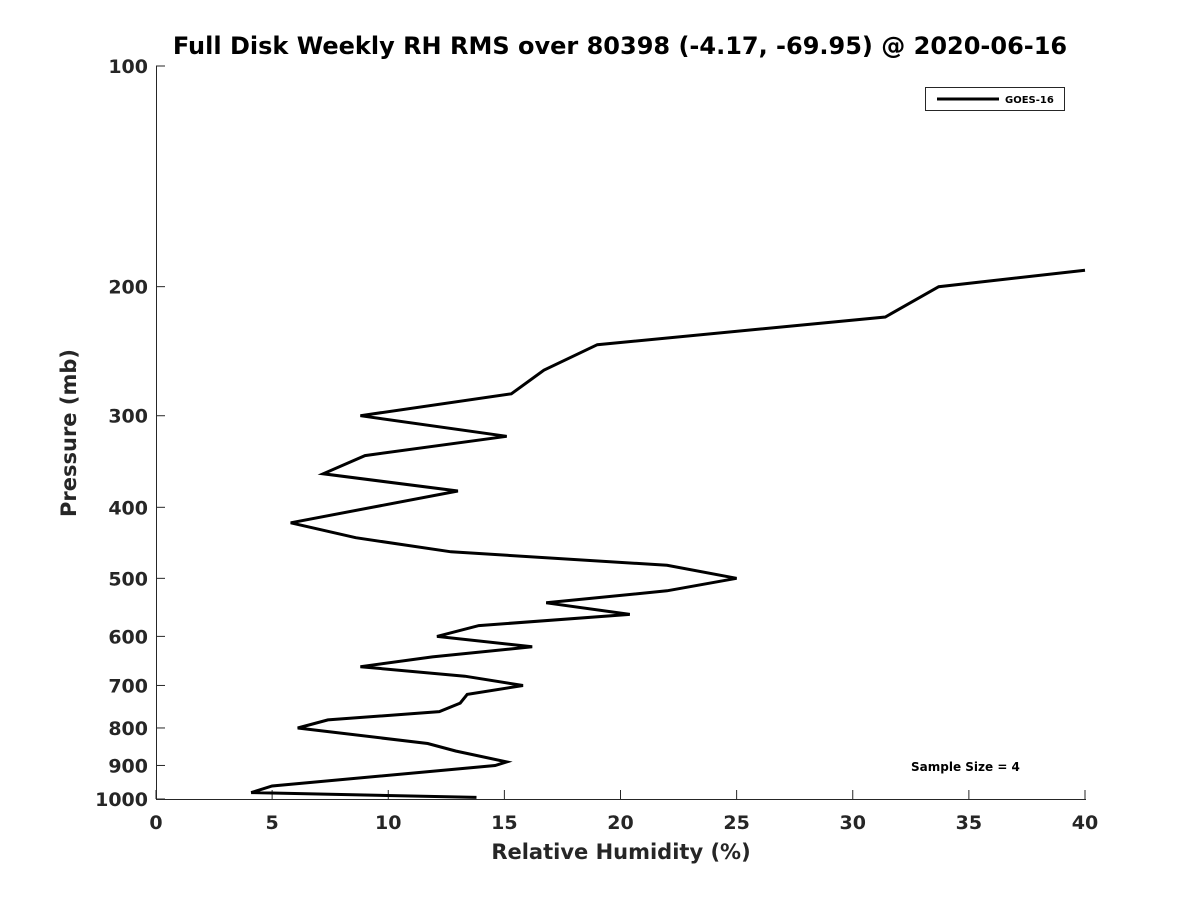 The height and width of the screenshot is (900, 1200). Describe the element at coordinates (128, 579) in the screenshot. I see `y-tick-label: 500` at that location.